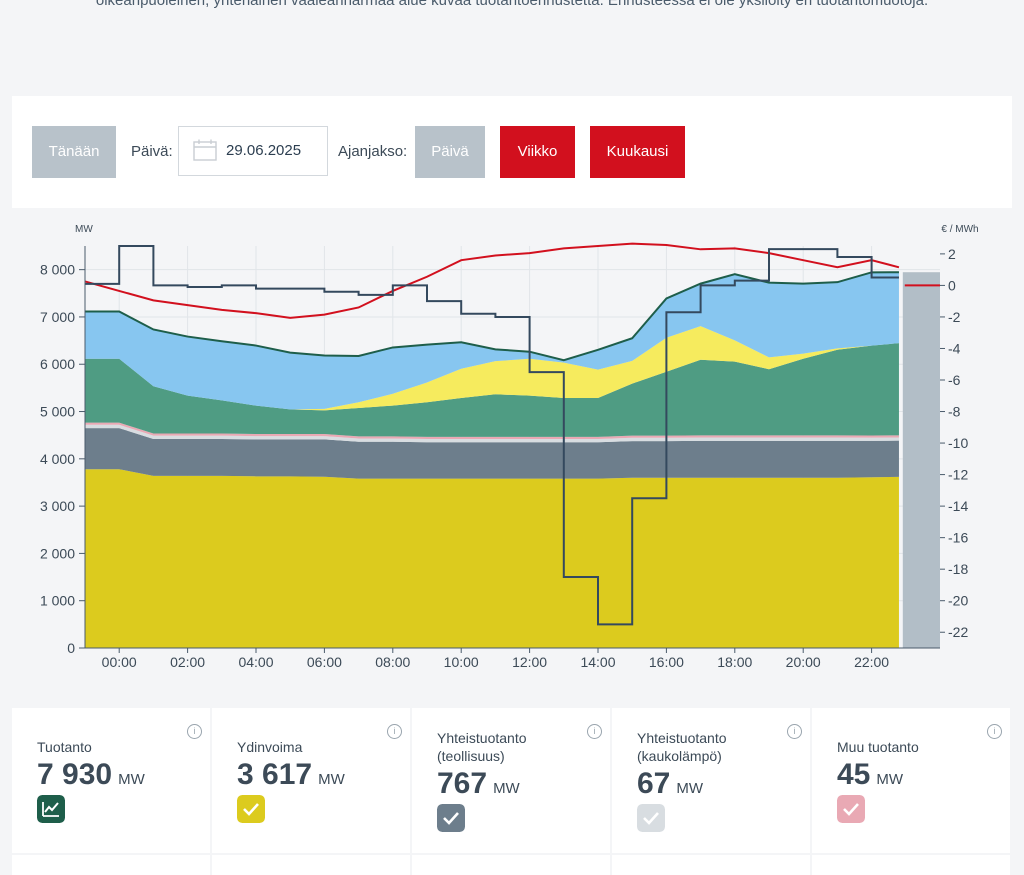 The width and height of the screenshot is (1024, 875). Describe the element at coordinates (51, 809) in the screenshot. I see `chart-line-icon` at that location.